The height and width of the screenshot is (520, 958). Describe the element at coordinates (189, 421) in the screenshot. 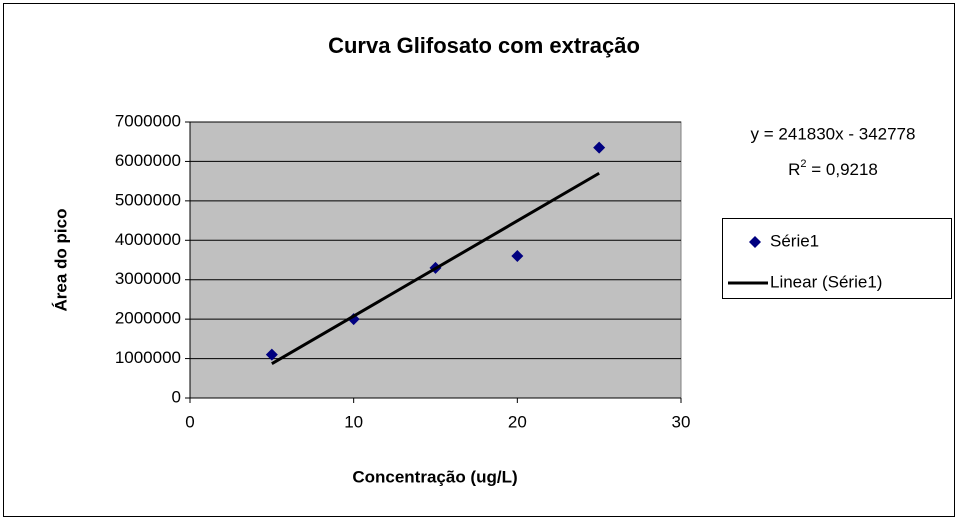

I see `x-tick-label: 0` at that location.